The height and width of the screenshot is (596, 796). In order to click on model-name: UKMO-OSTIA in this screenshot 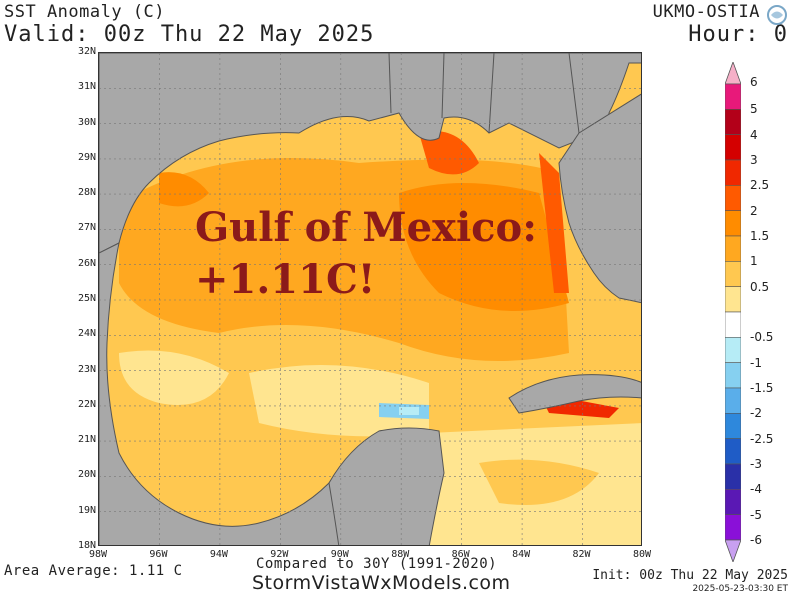, I will do `click(706, 12)`.